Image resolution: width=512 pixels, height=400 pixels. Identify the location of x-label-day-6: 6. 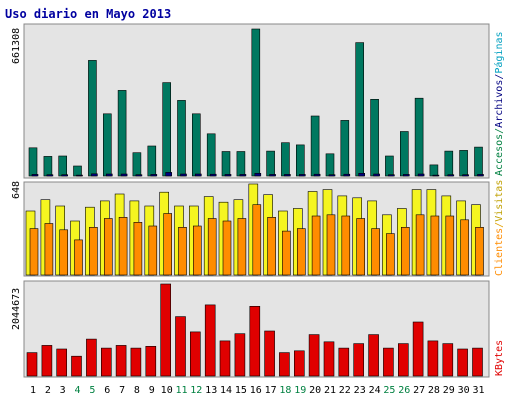
(107, 390).